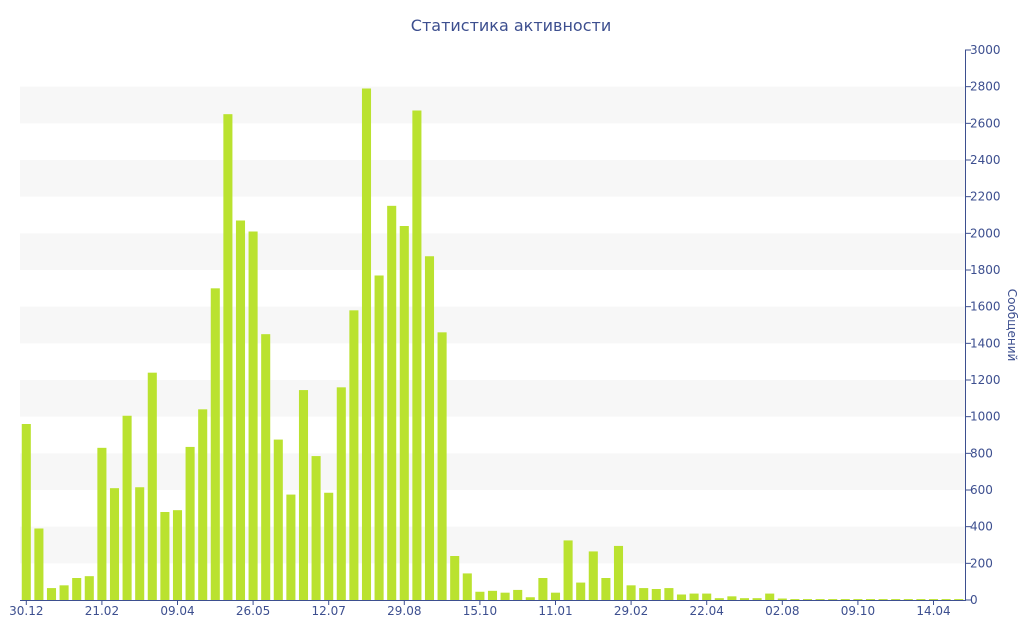 This screenshot has width=1024, height=640. I want to click on x-tick-label: 11.01, so click(555, 611).